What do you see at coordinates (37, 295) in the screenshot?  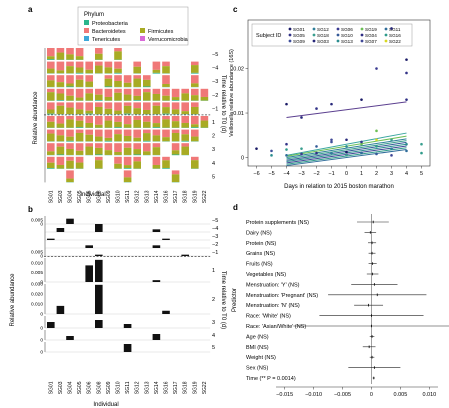 I see `tick-label: 0.020` at bounding box center [37, 295].